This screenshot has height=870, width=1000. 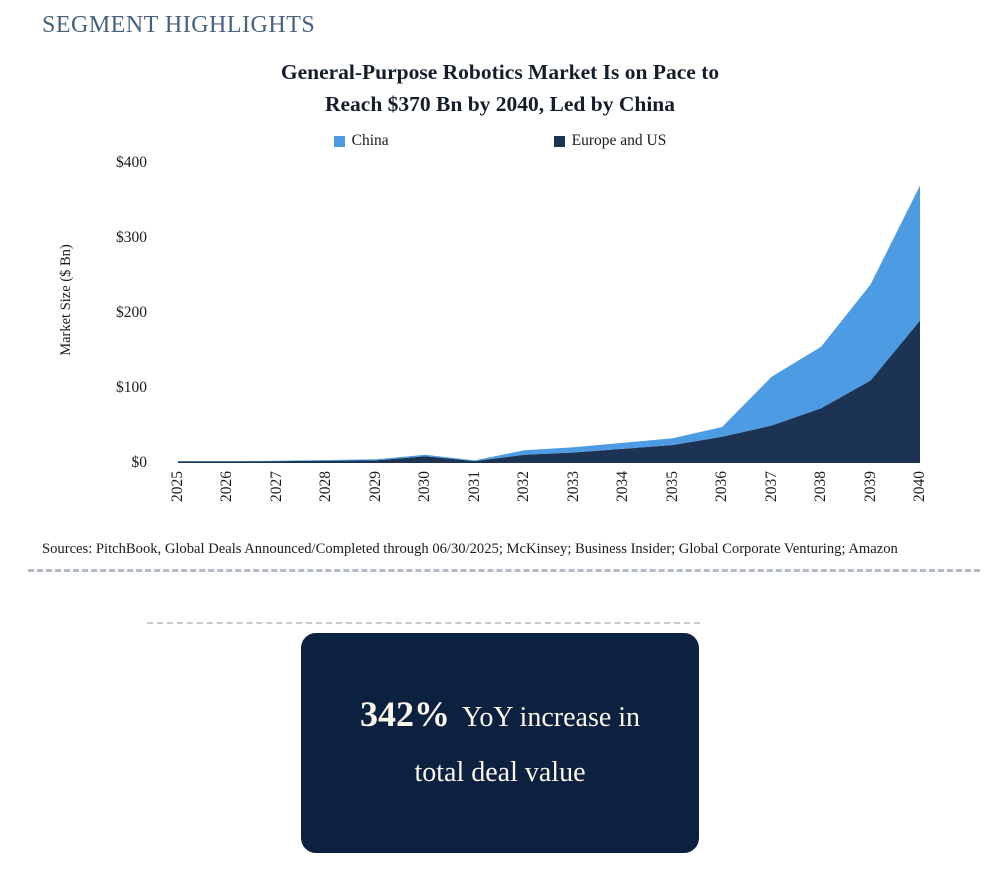 What do you see at coordinates (474, 486) in the screenshot?
I see `x-axis-tick-label: 2031` at bounding box center [474, 486].